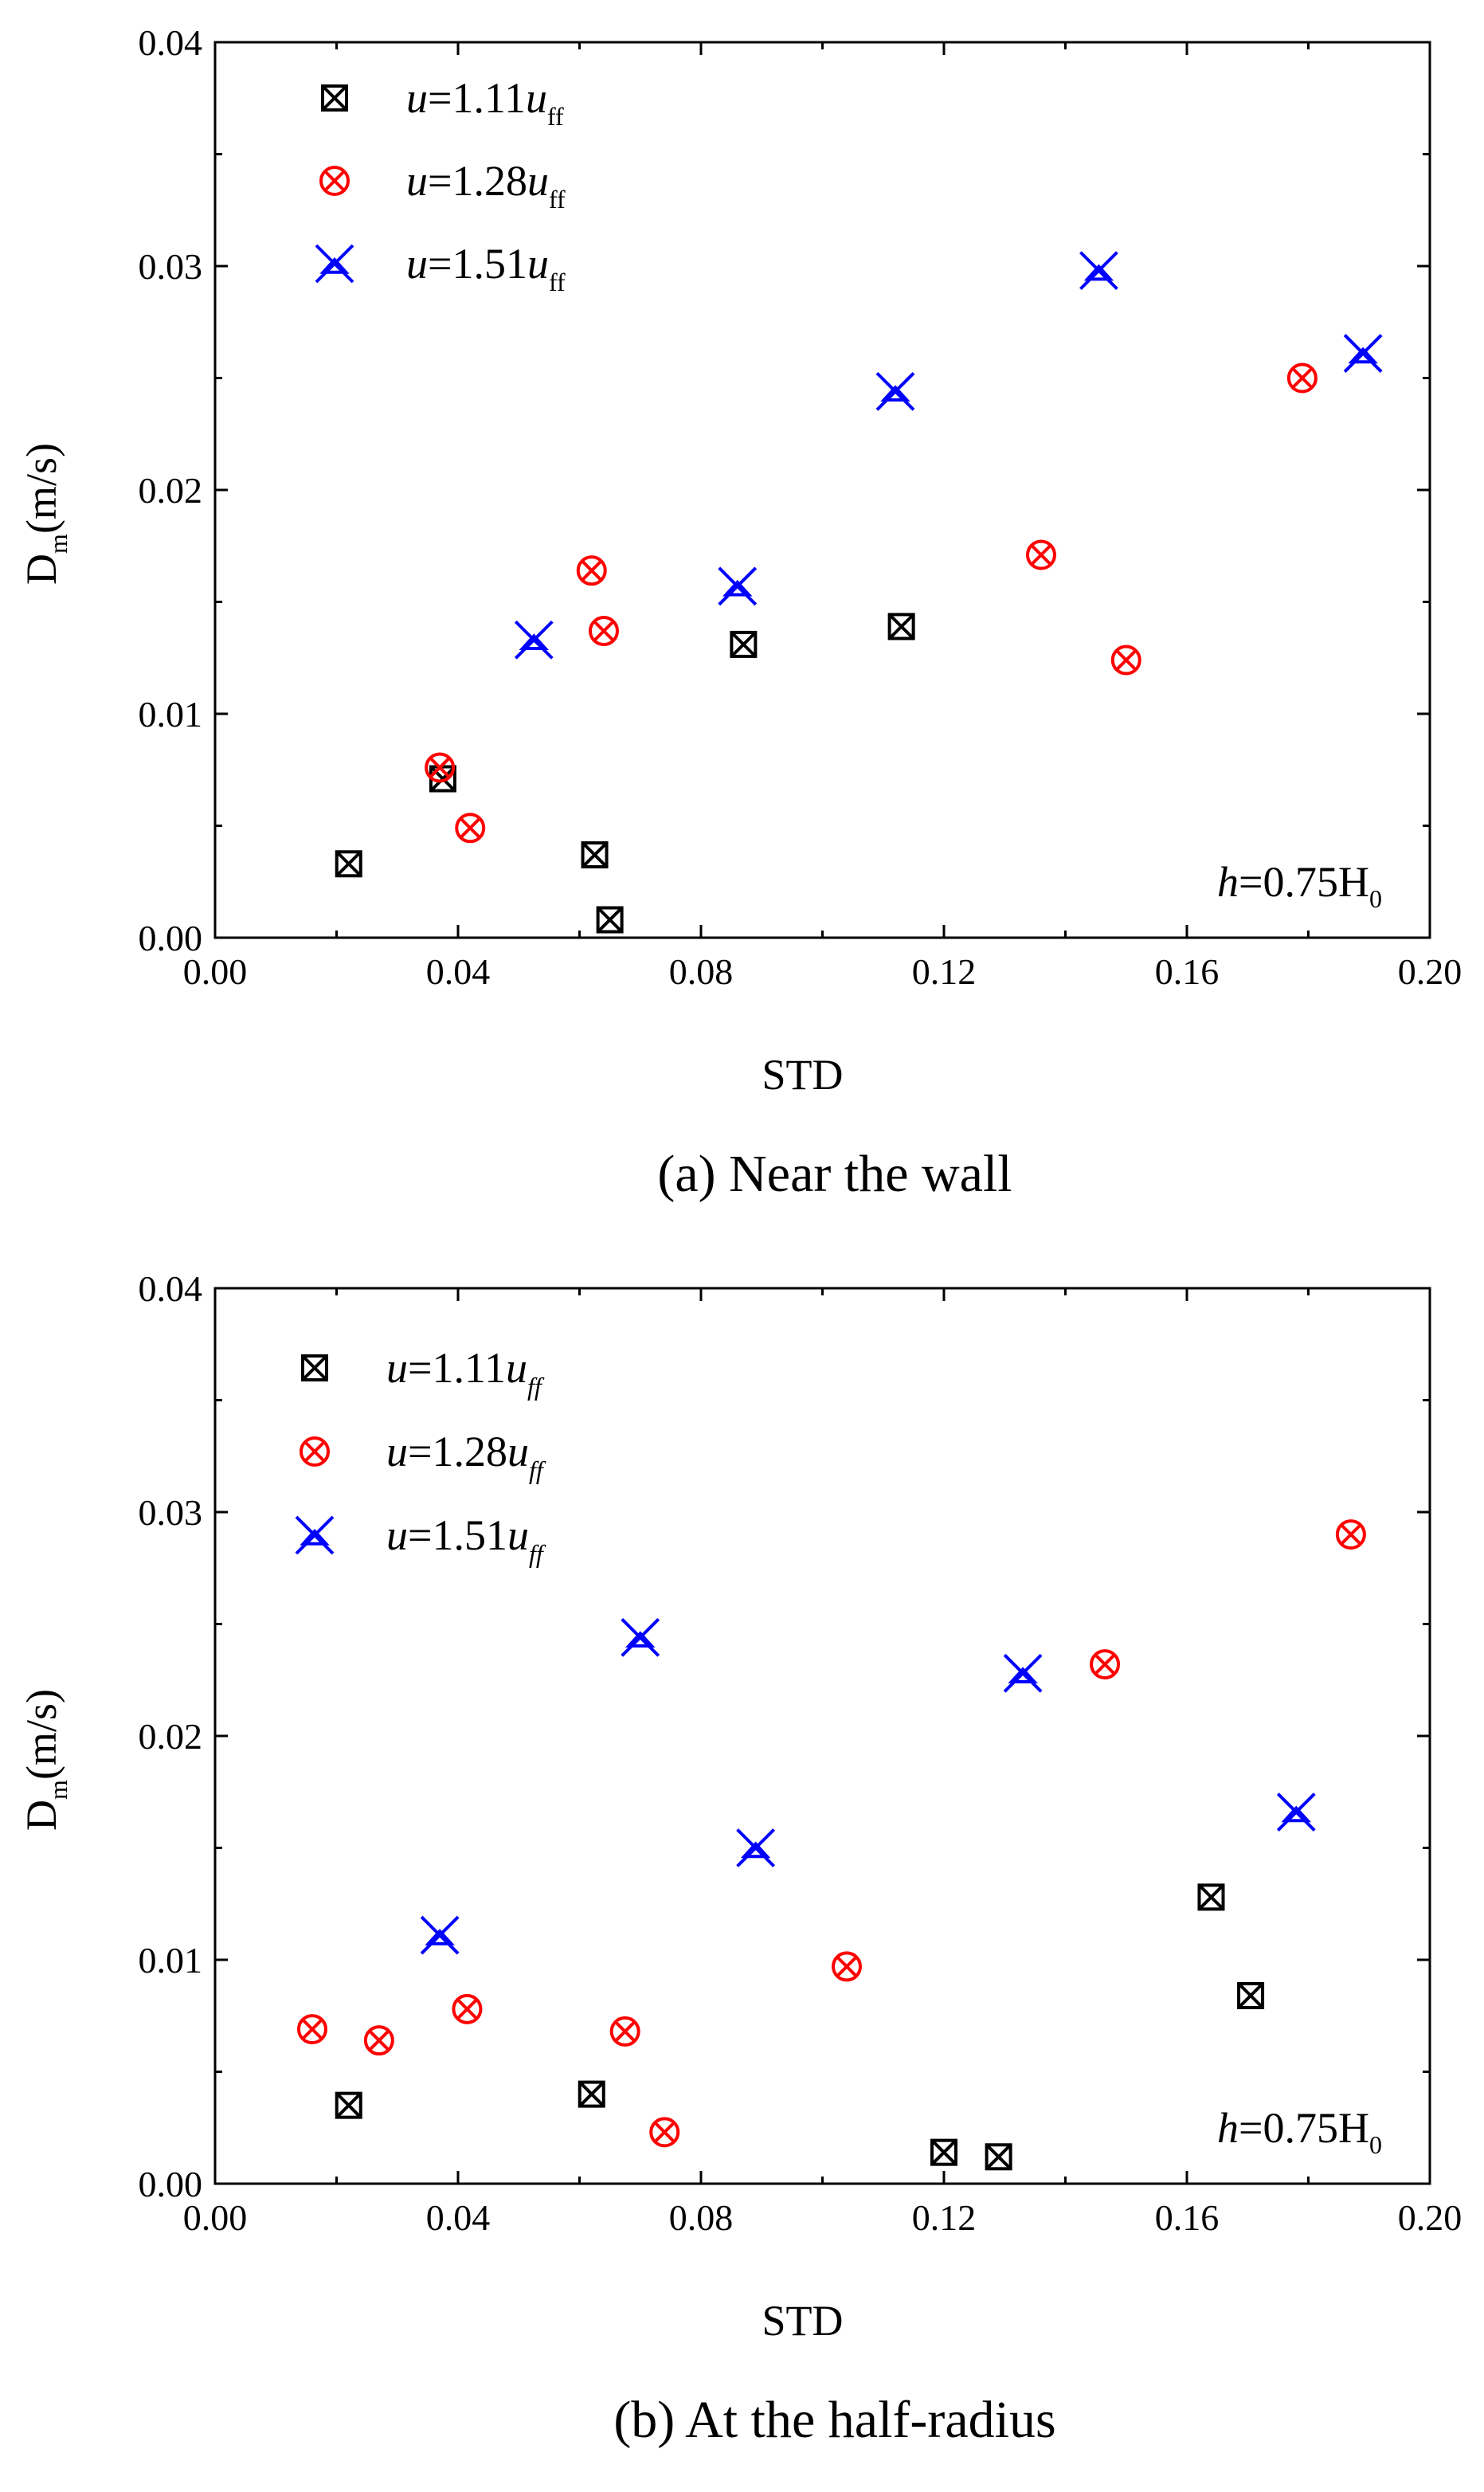  Describe the element at coordinates (834, 2420) in the screenshot. I see `panel-caption: (b) At the half-radius` at that location.